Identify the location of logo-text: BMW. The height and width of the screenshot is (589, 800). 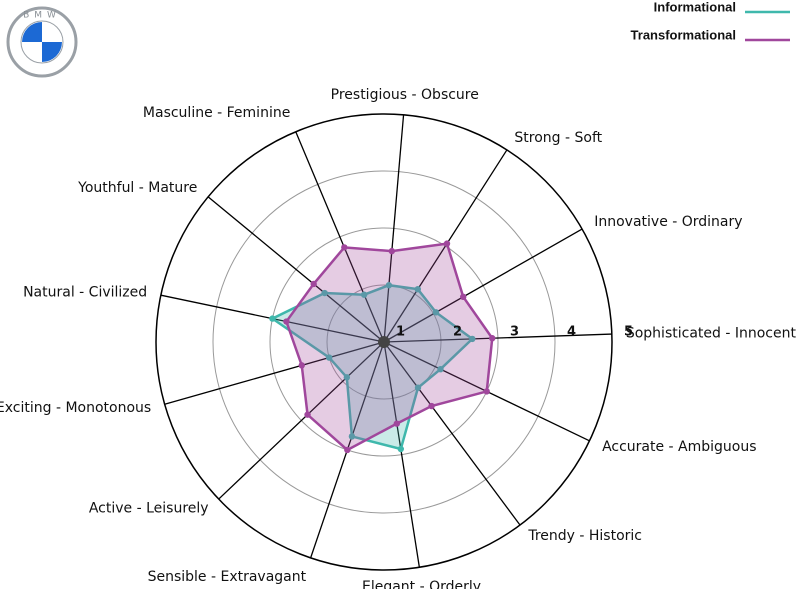
(42, 16).